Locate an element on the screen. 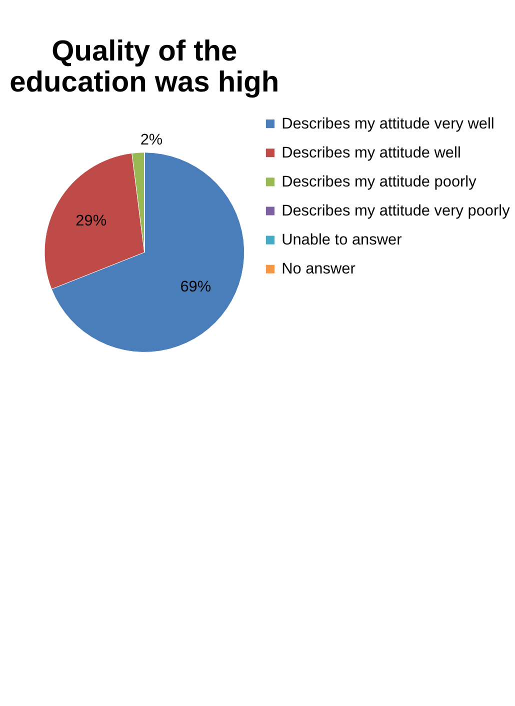  data-label: 29% is located at coordinates (91, 221).